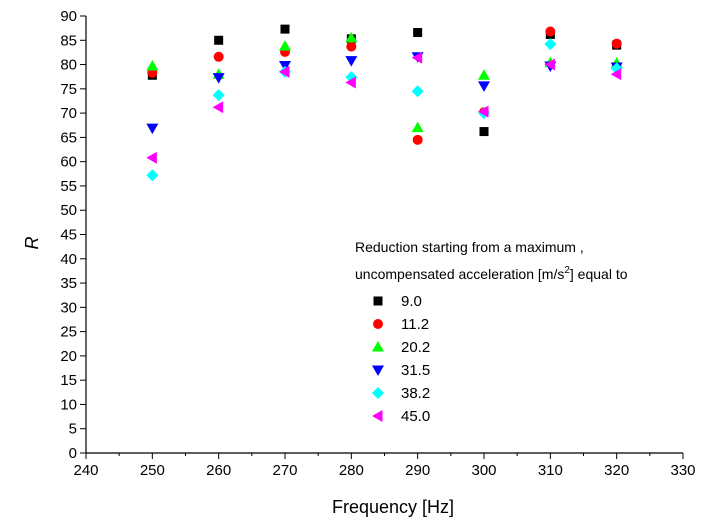 This screenshot has height=526, width=708. I want to click on y-tick-label: 5, so click(73, 429).